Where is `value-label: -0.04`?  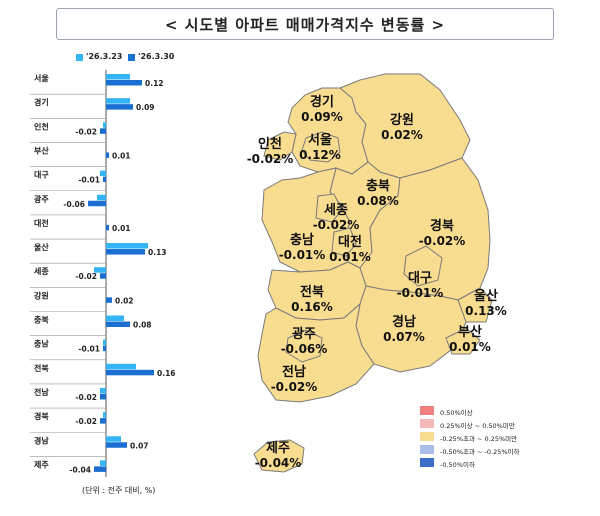
value-label: -0.04 is located at coordinates (80, 469).